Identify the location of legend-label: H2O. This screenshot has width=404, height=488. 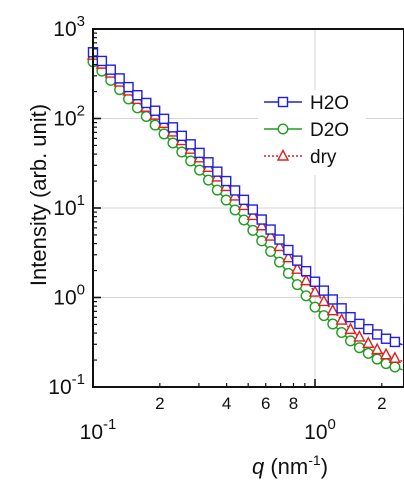
(329, 103).